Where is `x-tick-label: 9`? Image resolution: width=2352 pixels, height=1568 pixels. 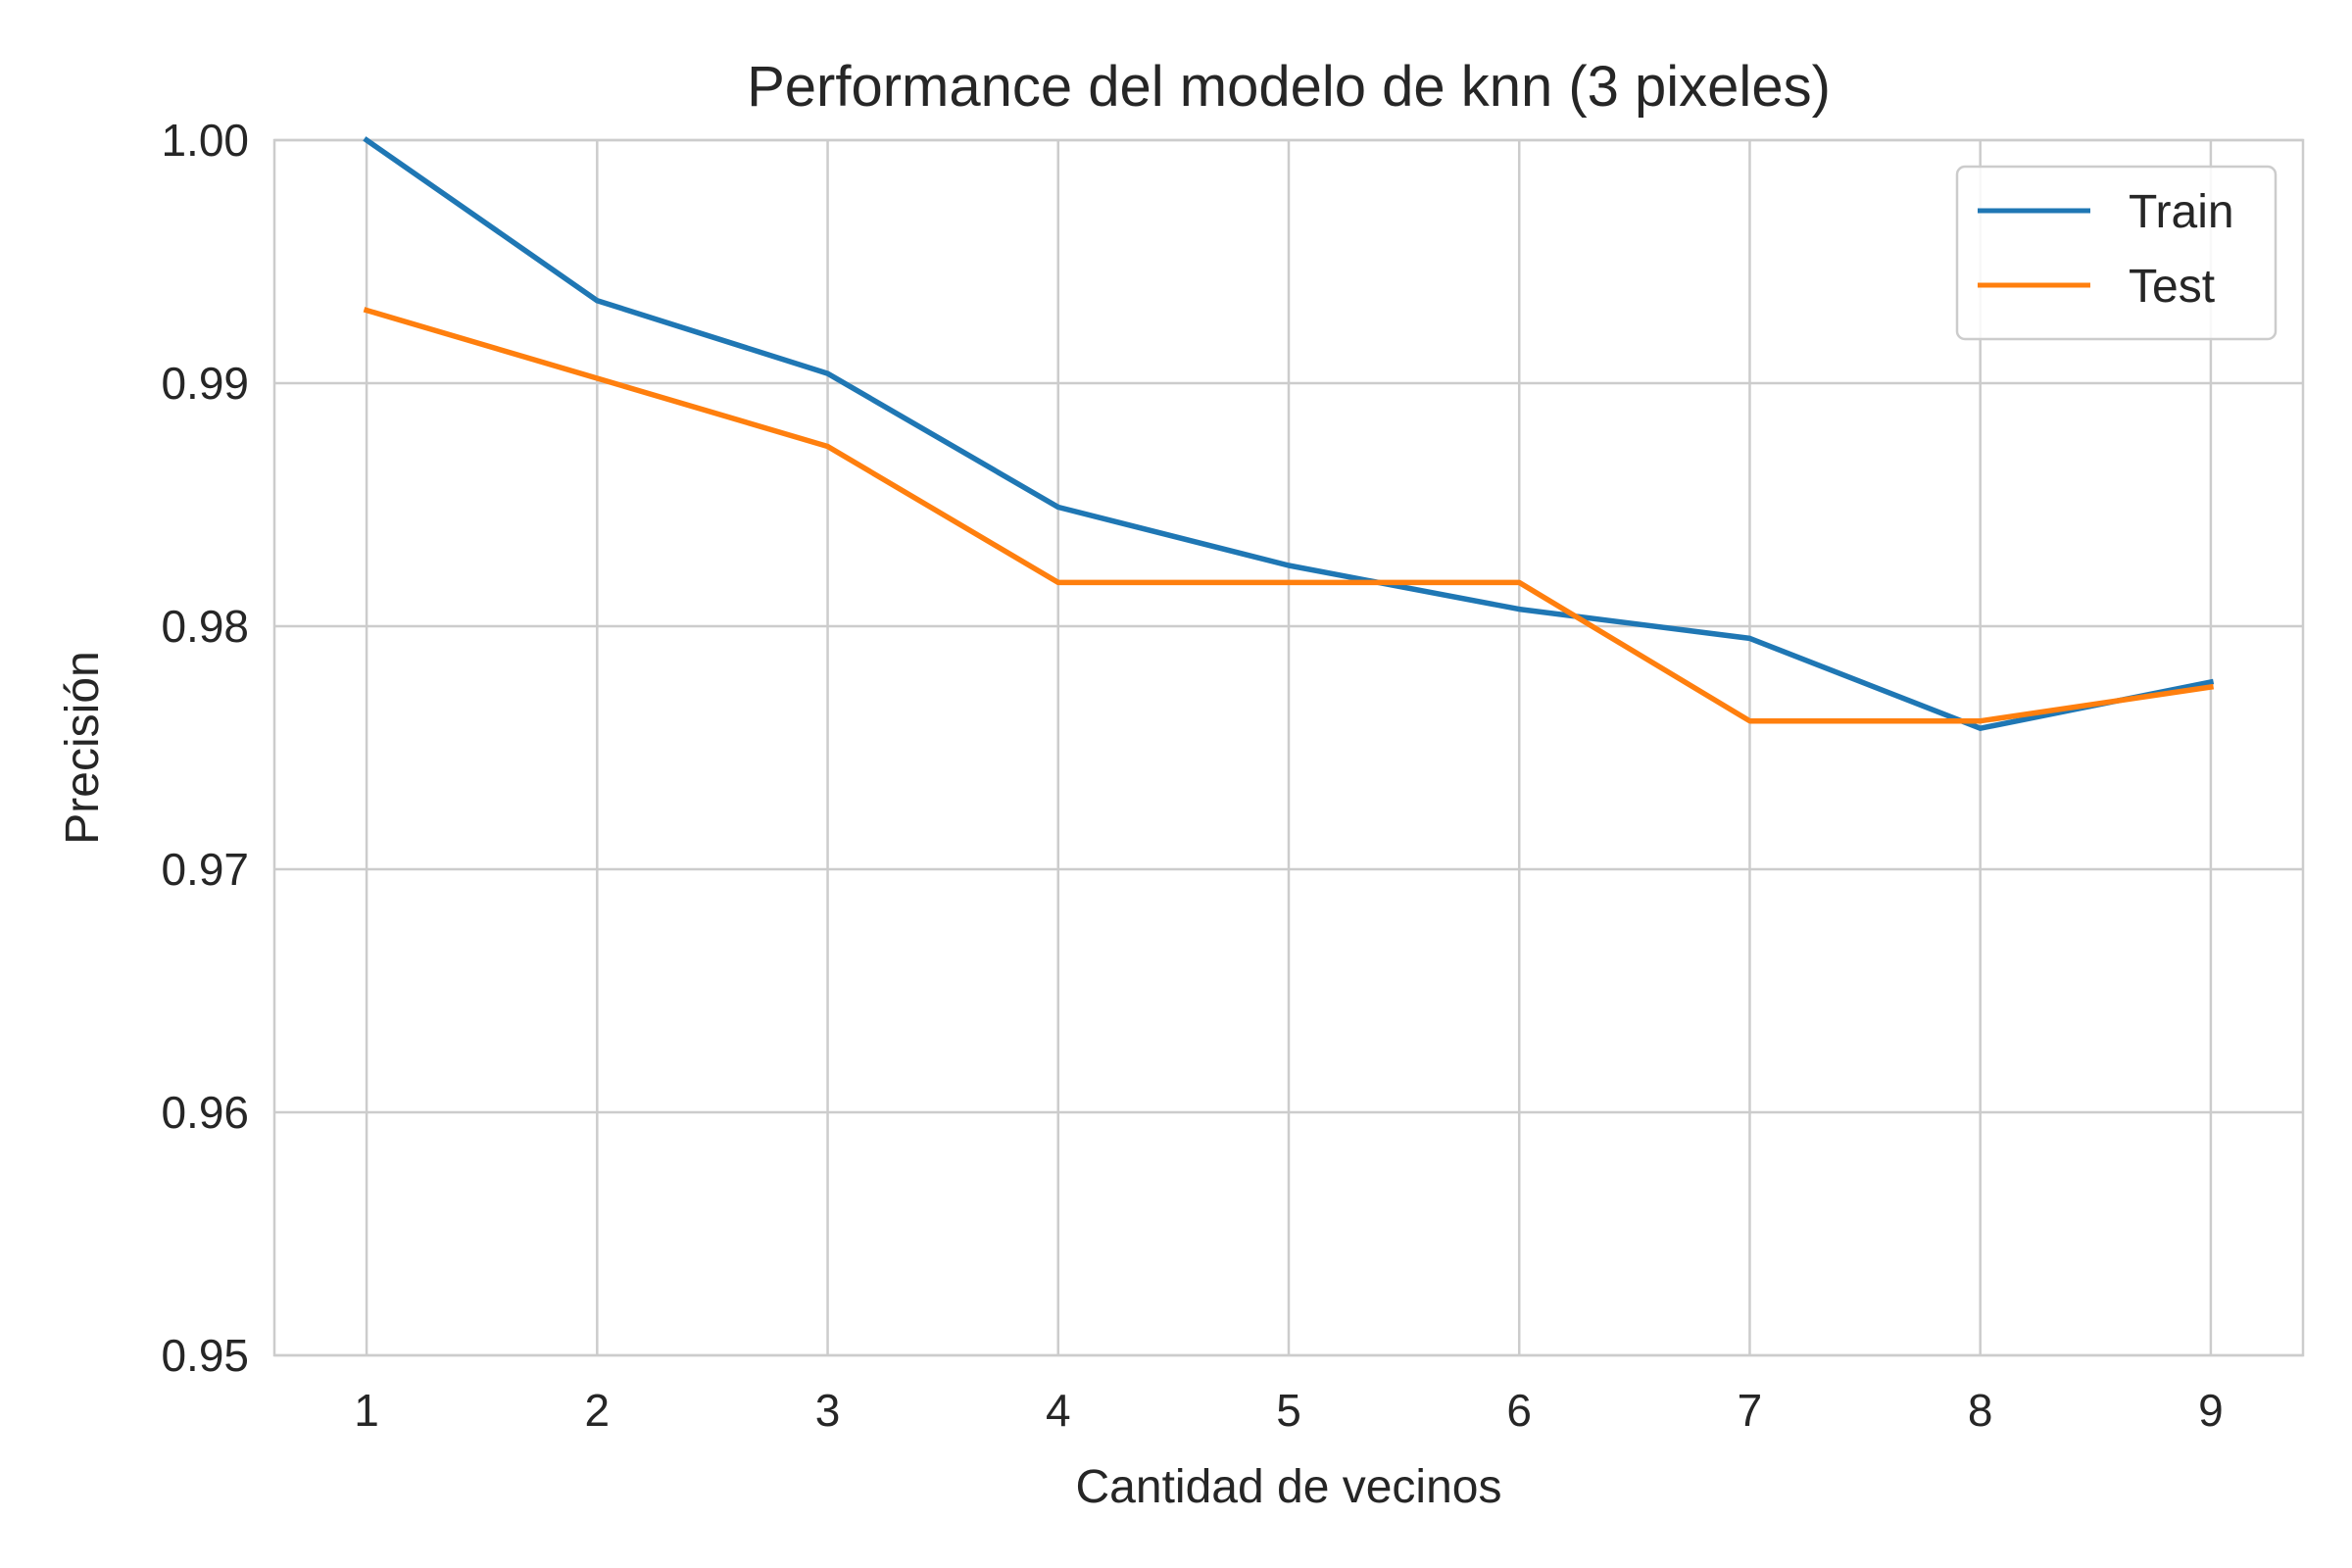
x-tick-label: 9 is located at coordinates (2211, 1410).